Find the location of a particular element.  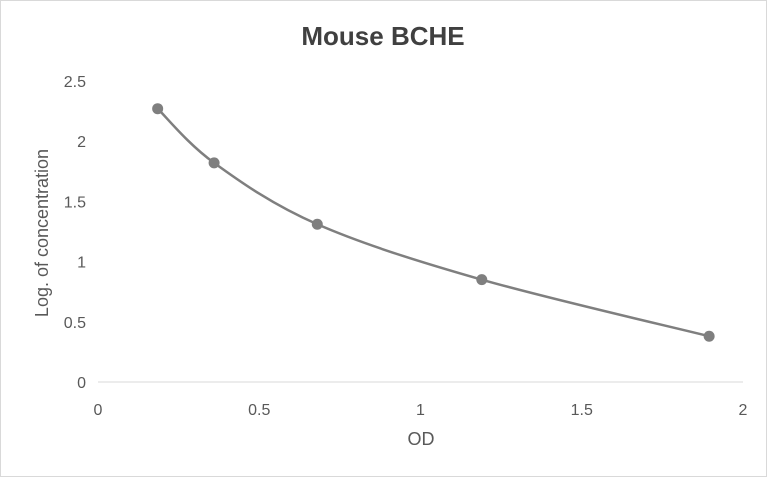

x-tick-label: 0 is located at coordinates (98, 410).